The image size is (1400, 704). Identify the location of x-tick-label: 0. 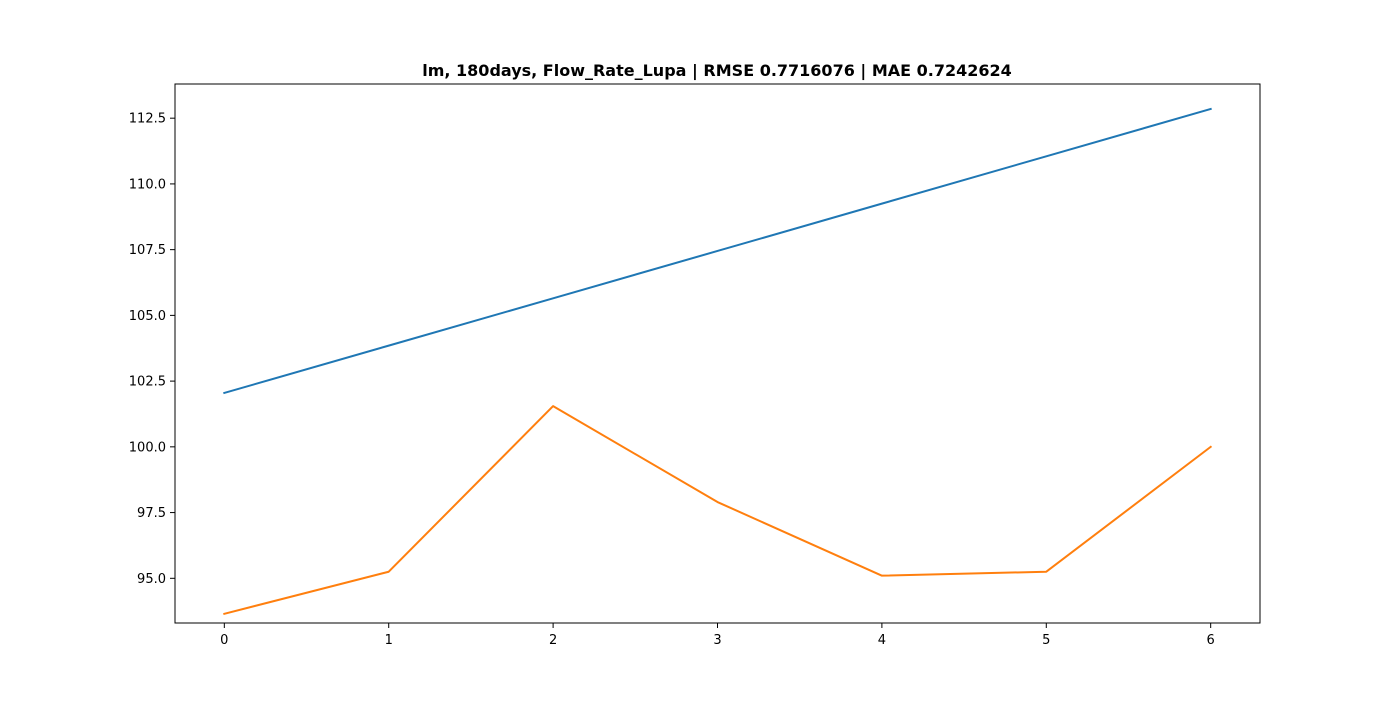
(224, 640).